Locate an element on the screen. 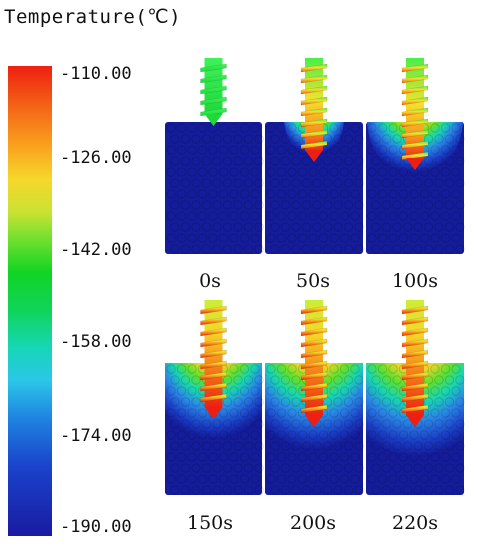  scale-label-5: -174.00 is located at coordinates (96, 436).